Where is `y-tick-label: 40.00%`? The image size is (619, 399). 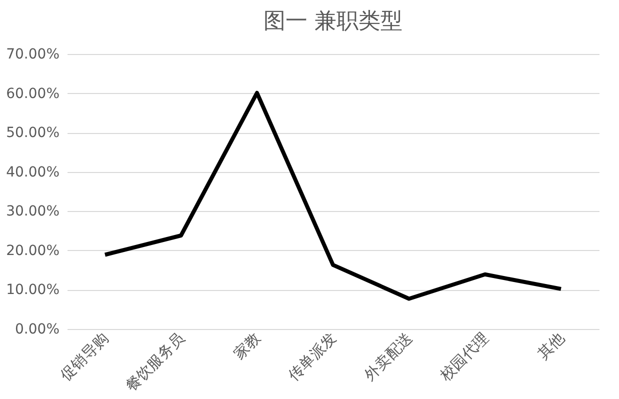 y-tick-label: 40.00% is located at coordinates (33, 172).